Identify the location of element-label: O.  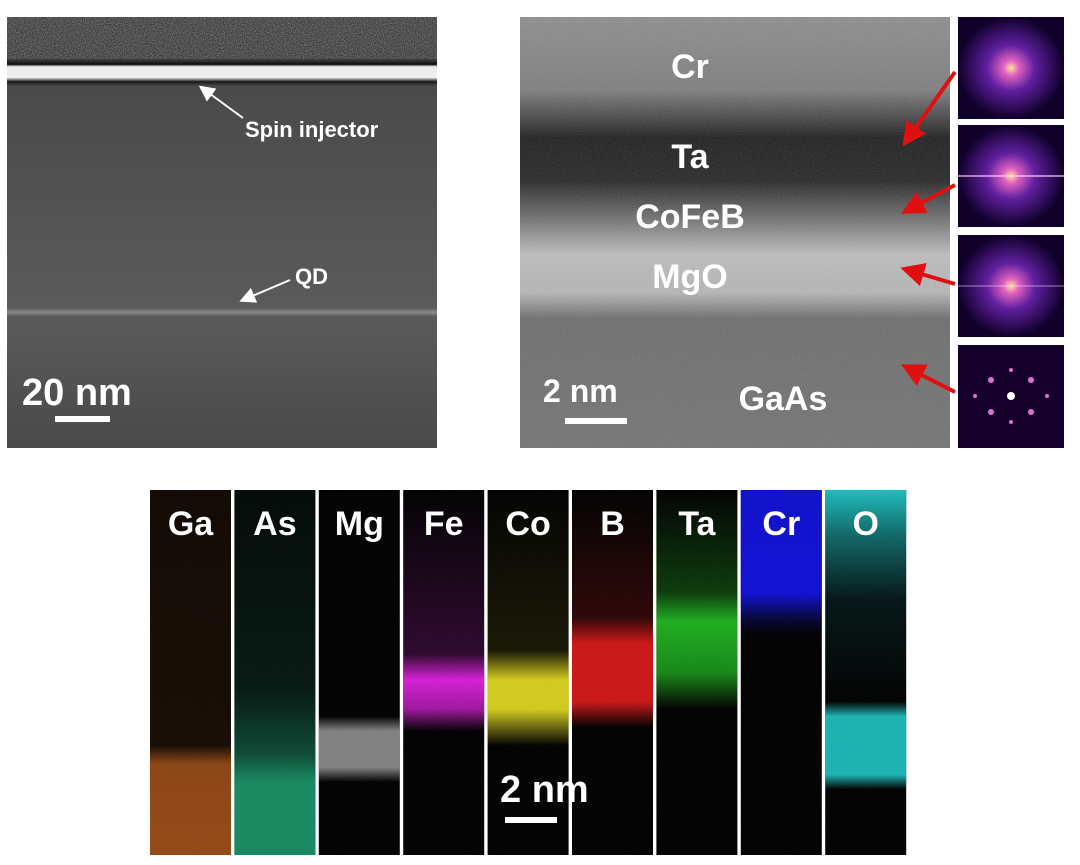
(865, 524).